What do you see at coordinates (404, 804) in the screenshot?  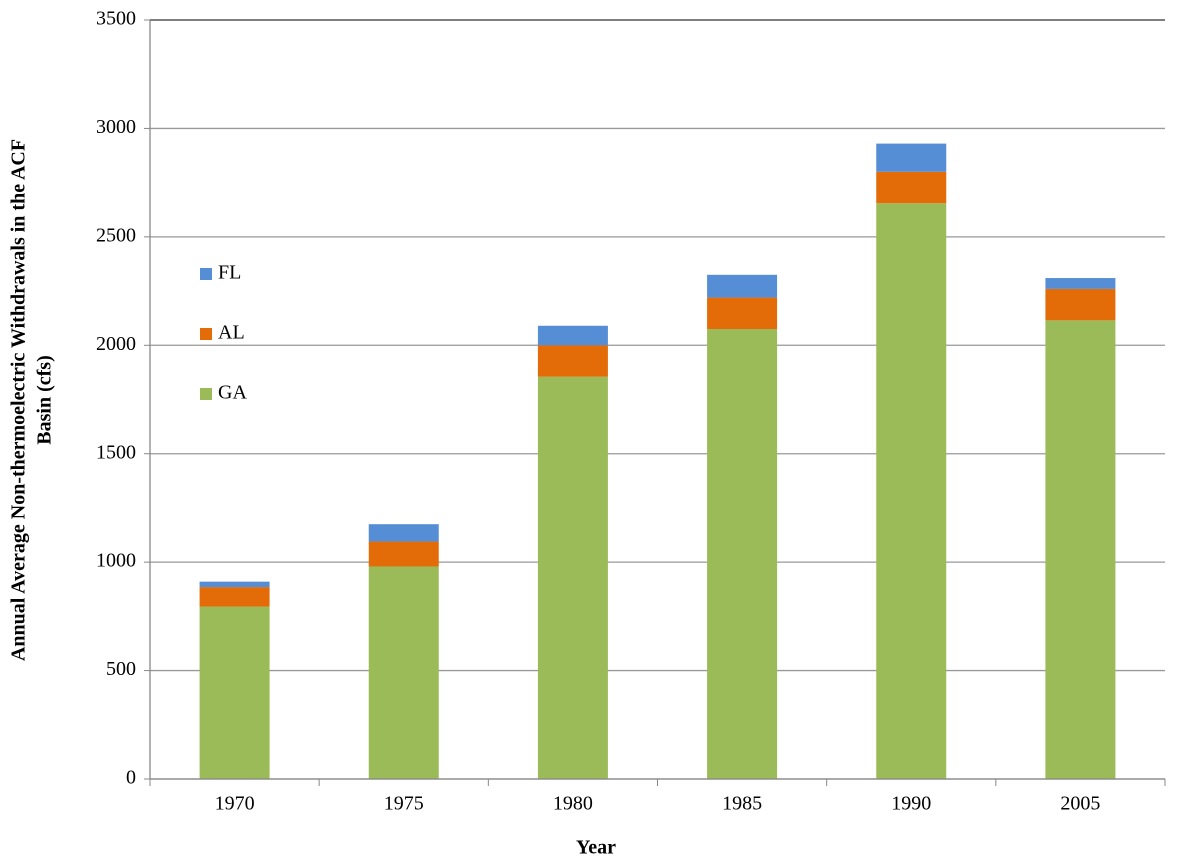 I see `x-tick-label: 1975` at bounding box center [404, 804].